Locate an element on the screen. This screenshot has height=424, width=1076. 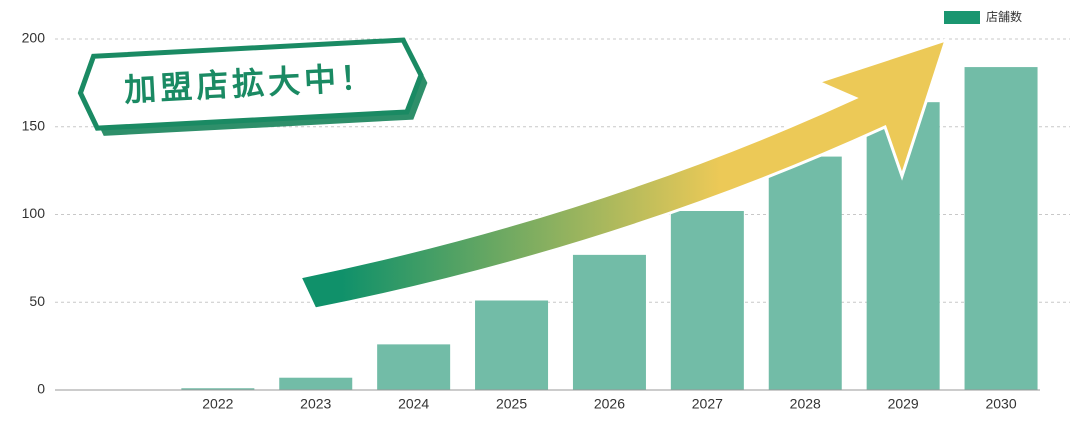
x-tick-label: 2026 is located at coordinates (609, 404).